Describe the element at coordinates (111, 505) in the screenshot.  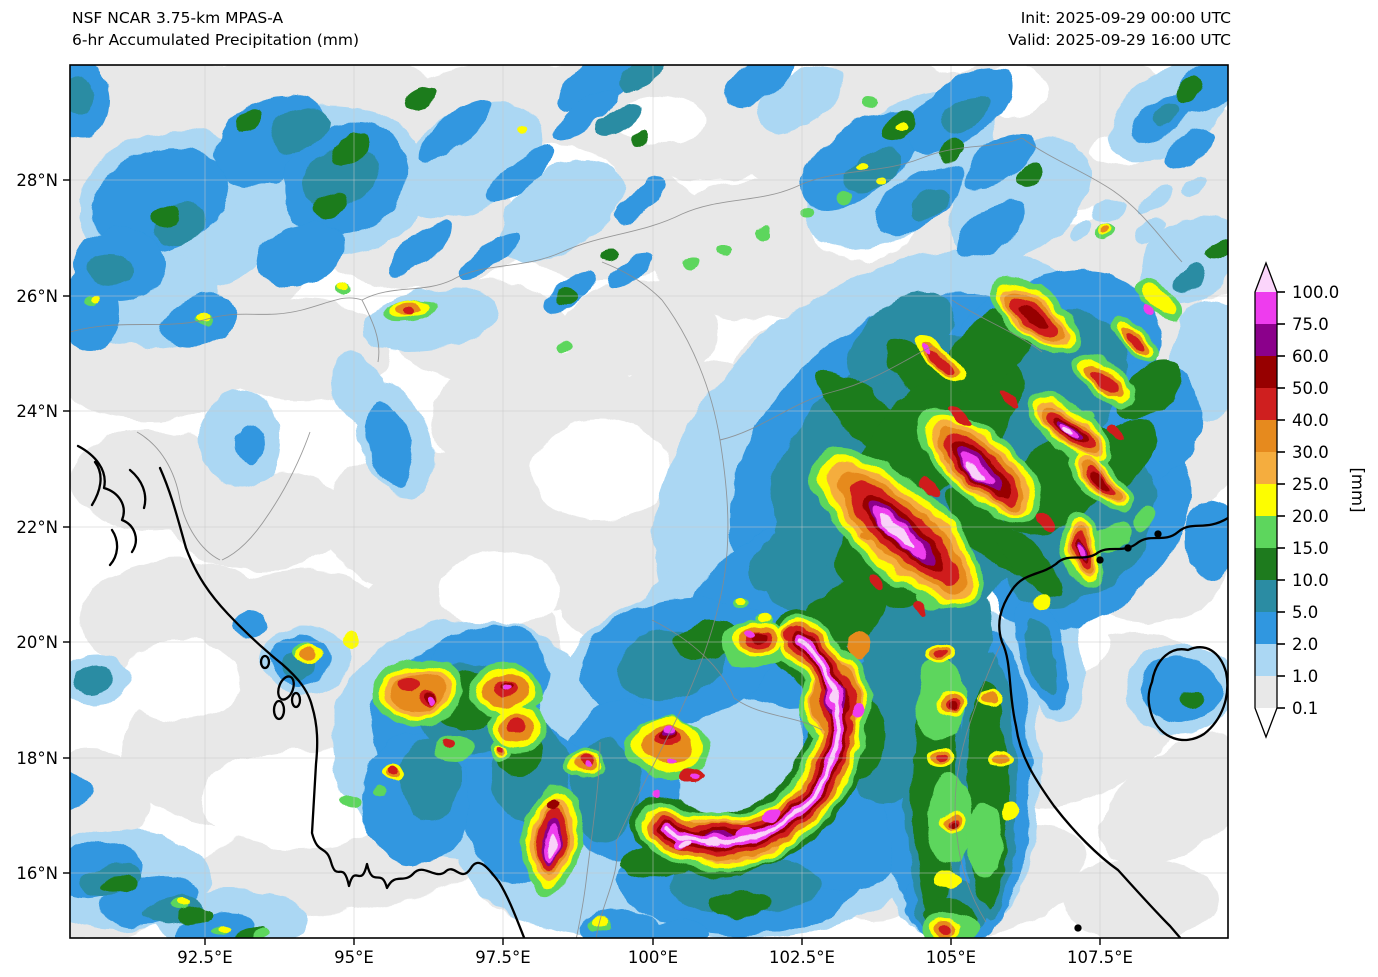
I see `coastline-bengal-delta` at that location.